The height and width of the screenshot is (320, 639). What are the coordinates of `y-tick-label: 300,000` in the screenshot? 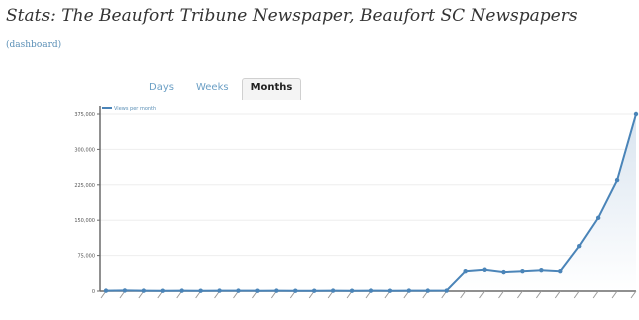 It's located at (84, 150).